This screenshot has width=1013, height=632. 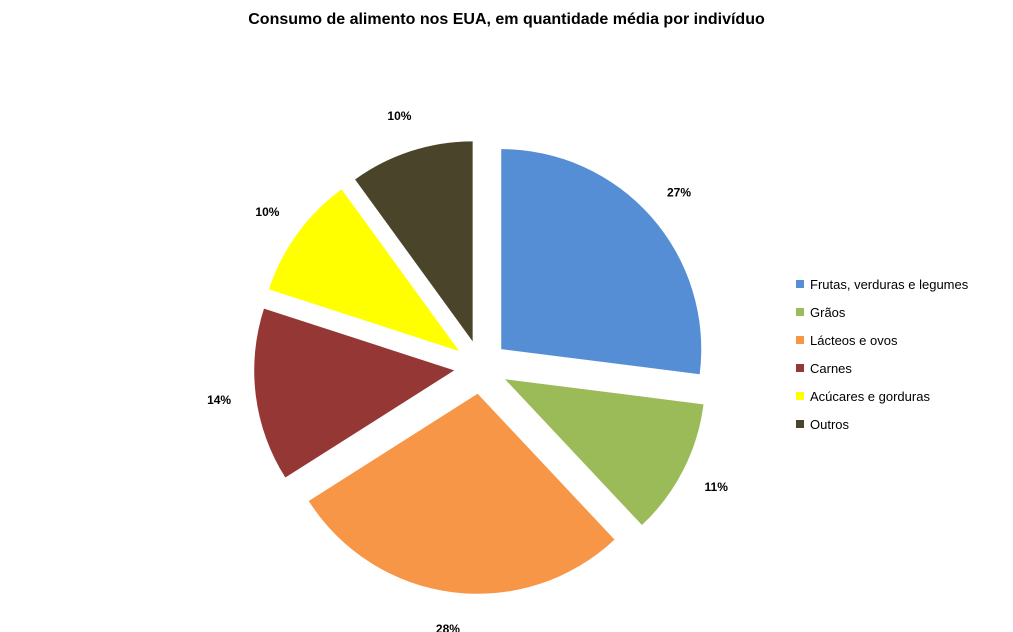 I want to click on slice-label-3: 14%, so click(x=219, y=400).